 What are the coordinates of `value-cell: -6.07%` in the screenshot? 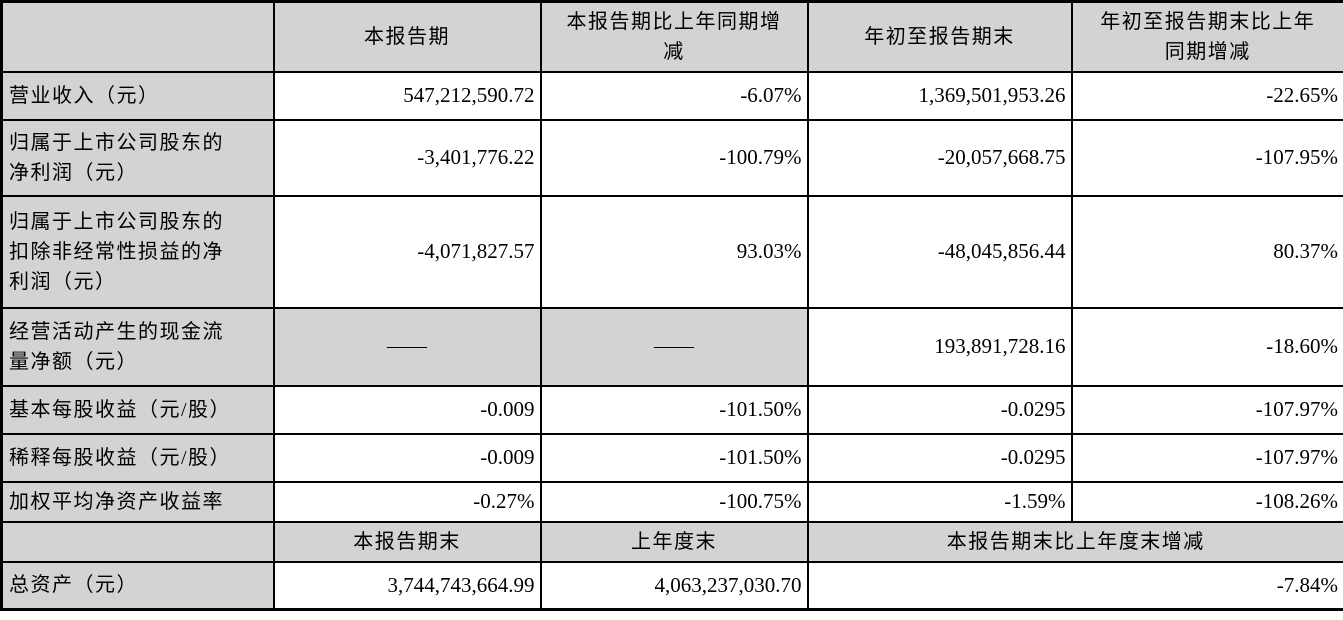 It's located at (674, 95).